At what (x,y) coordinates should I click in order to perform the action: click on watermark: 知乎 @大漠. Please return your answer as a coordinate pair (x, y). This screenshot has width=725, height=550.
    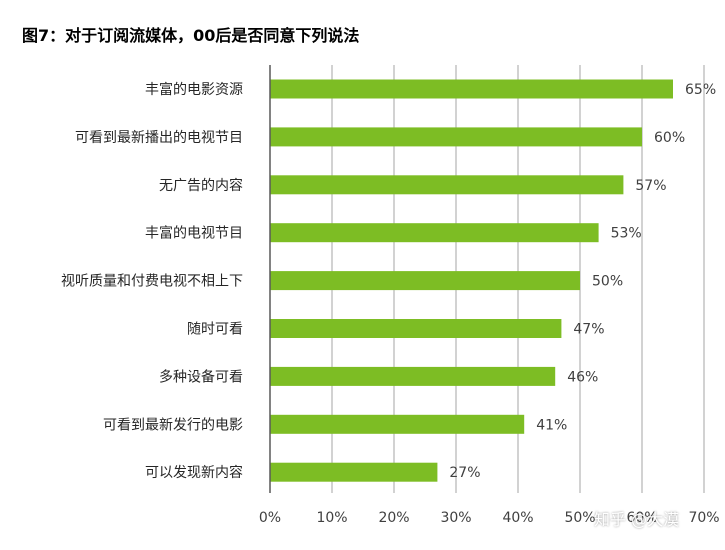
    Looking at the image, I should click on (637, 519).